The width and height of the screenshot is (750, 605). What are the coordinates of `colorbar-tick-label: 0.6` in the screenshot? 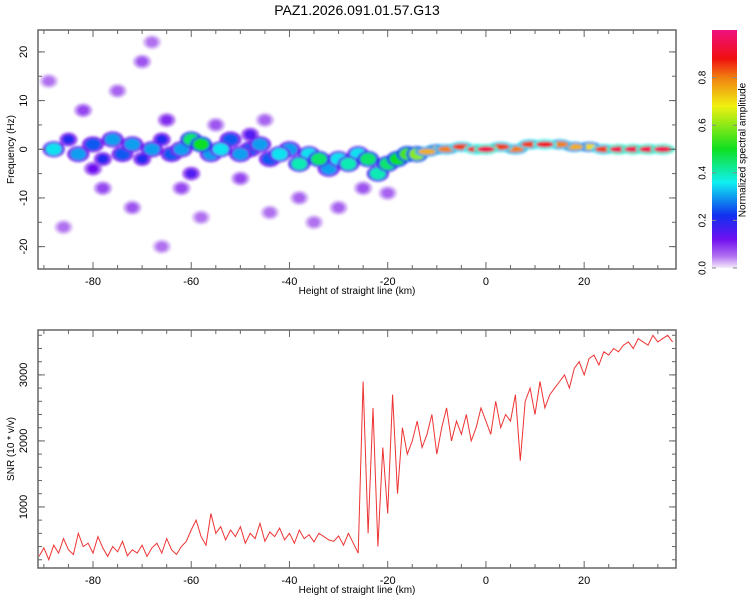 It's located at (703, 125).